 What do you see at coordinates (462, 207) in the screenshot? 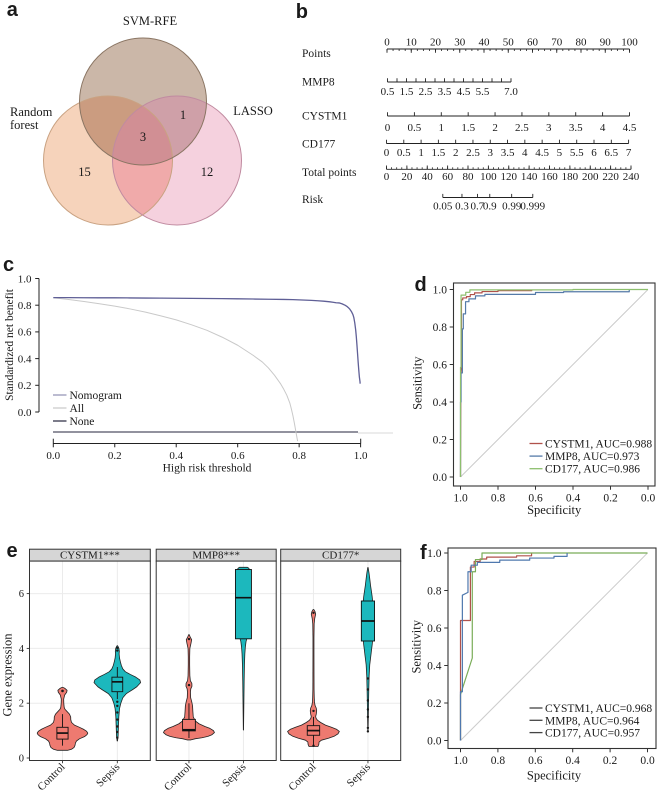
I see `svg-text: 0.3` at bounding box center [462, 207].